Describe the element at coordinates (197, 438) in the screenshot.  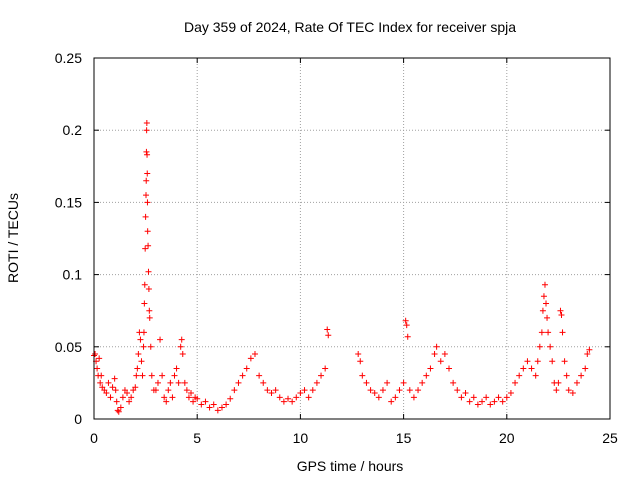
I see `x-tick-label: 5` at that location.